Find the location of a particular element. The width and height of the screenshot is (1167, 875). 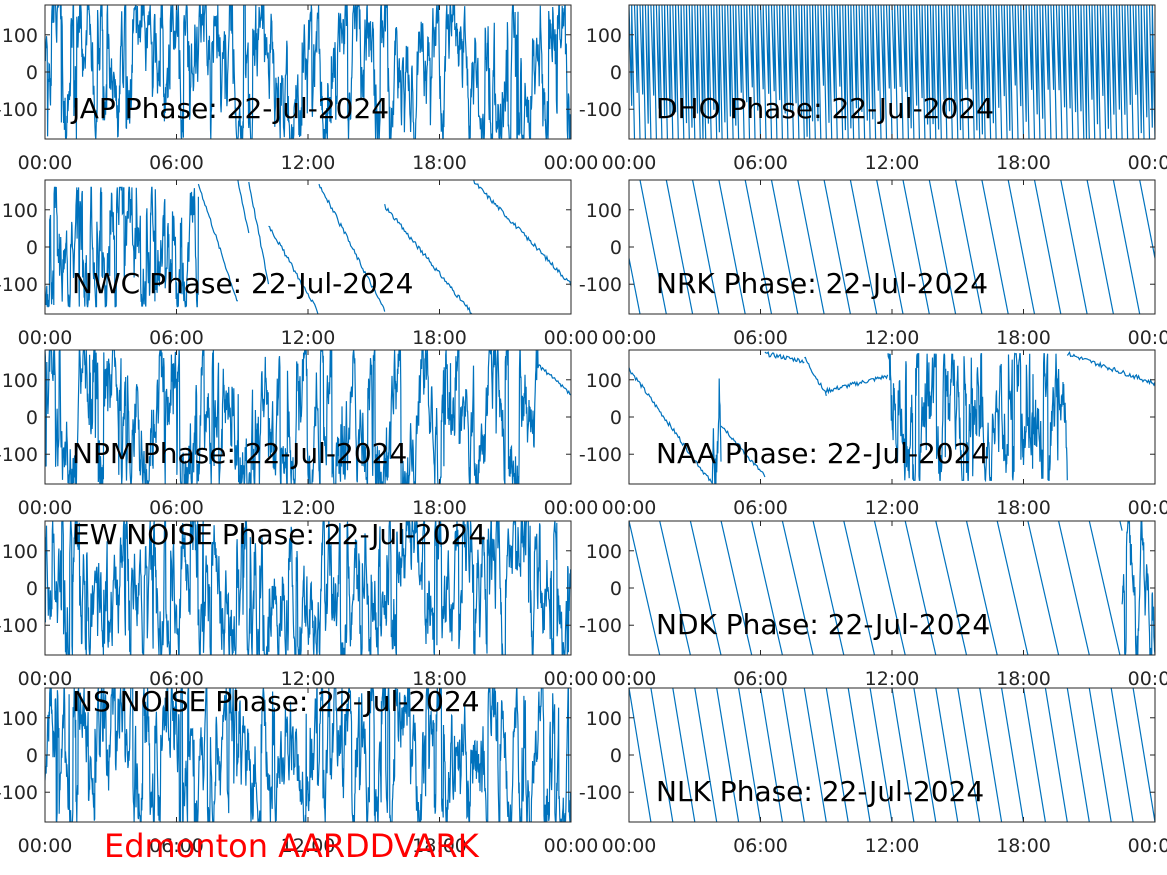

panel-title: NDK Phase: 22-Jul-2024 is located at coordinates (823, 624).